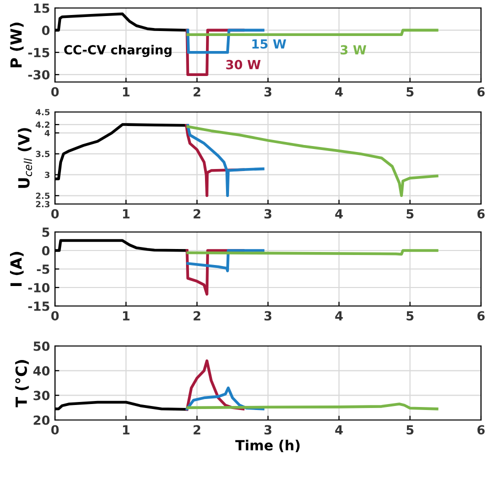  What do you see at coordinates (46, 232) in the screenshot?
I see `y-tick-label: 5` at bounding box center [46, 232].